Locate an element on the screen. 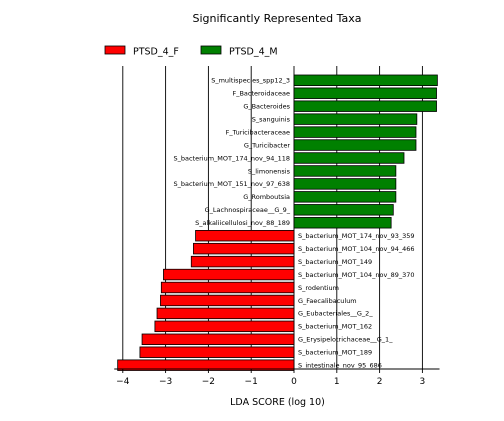 The image size is (504, 421). taxon-label: G_Bacteroides is located at coordinates (266, 107).